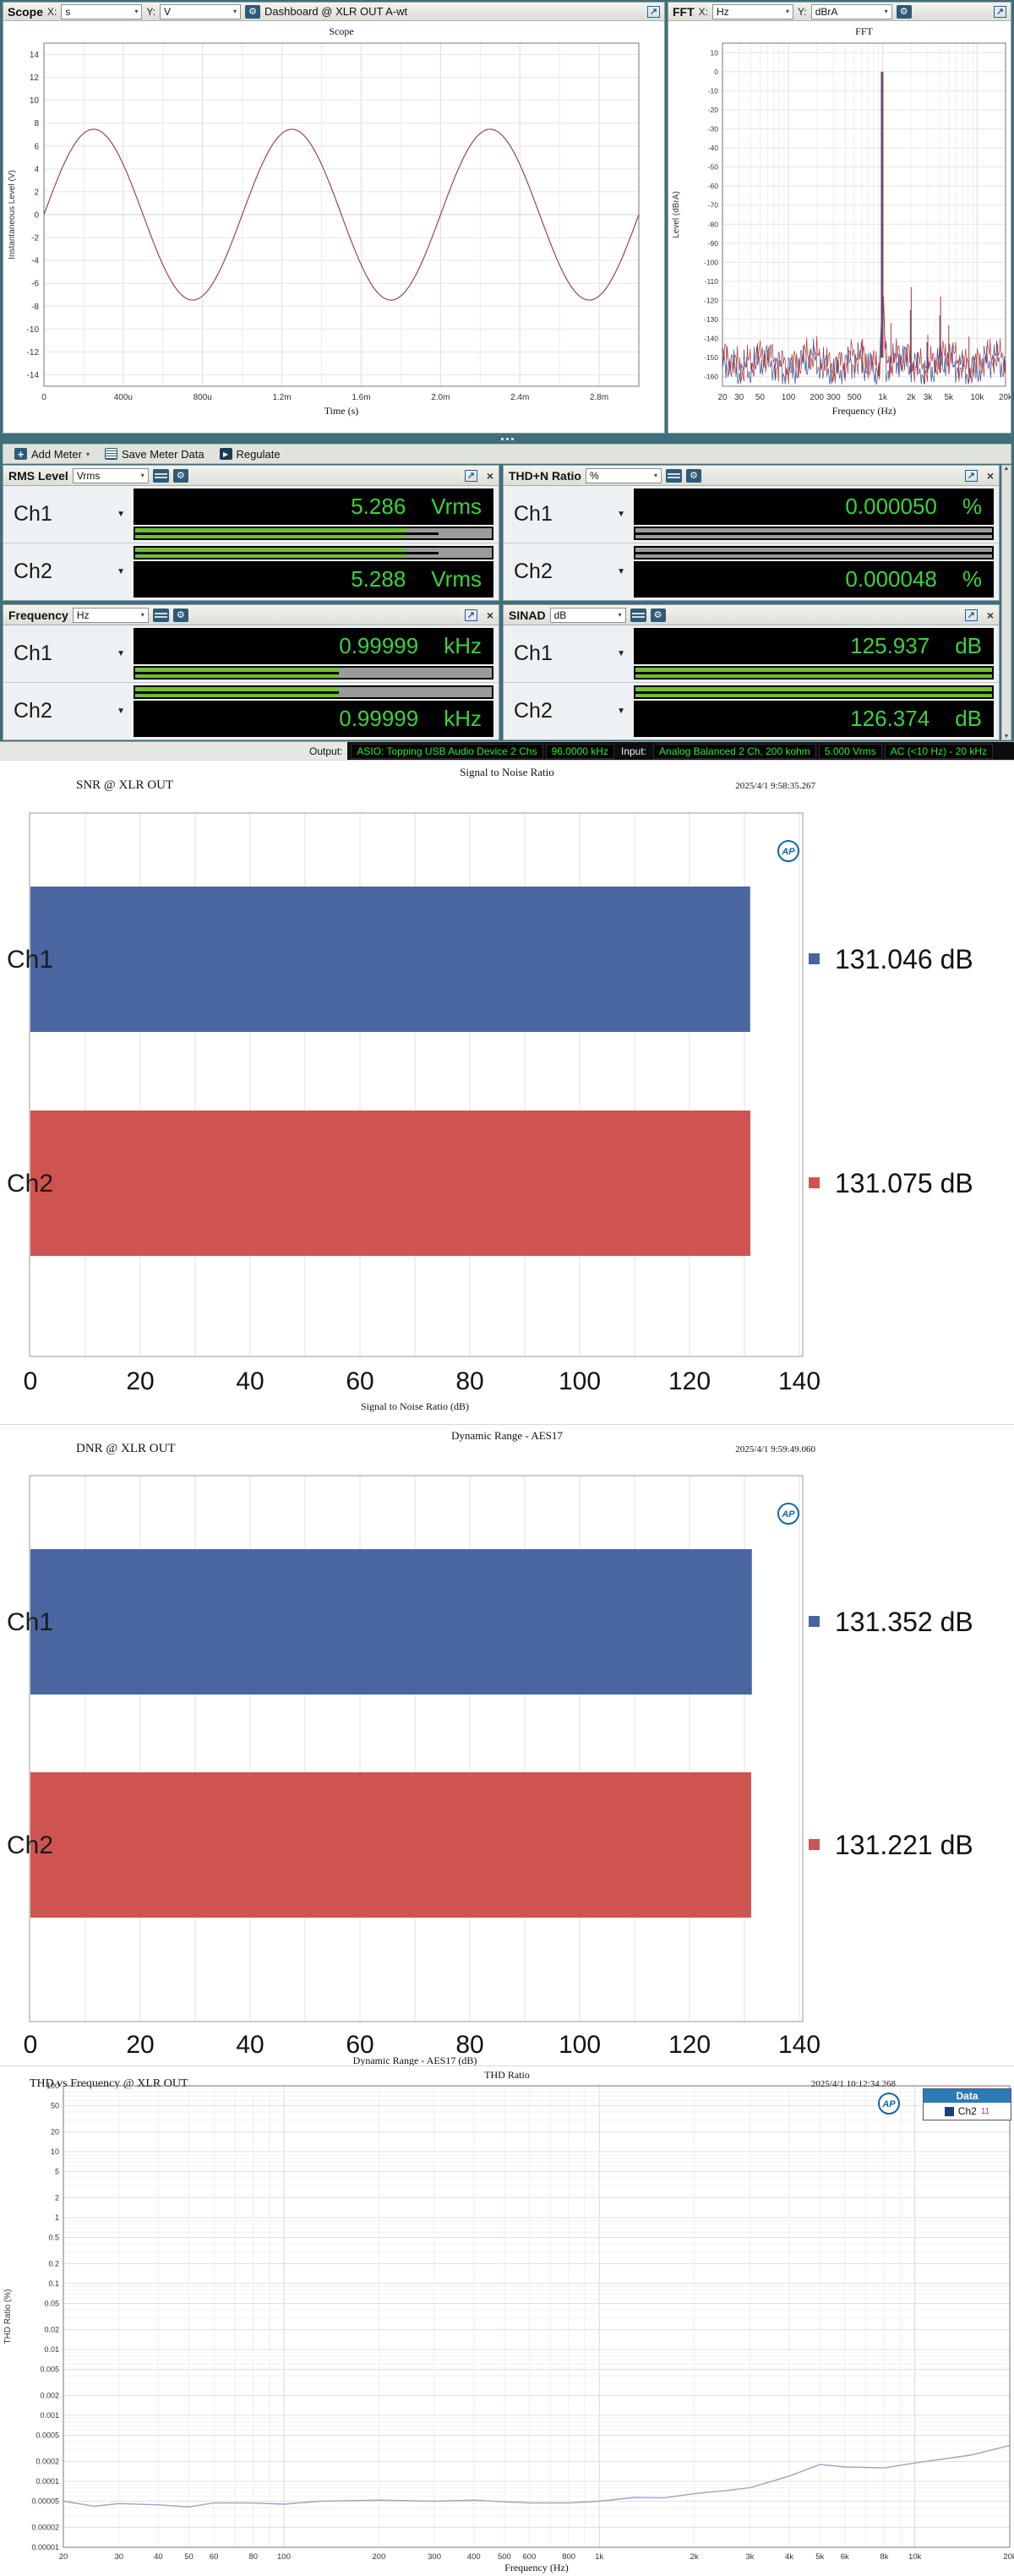 This screenshot has height=2576, width=1014. Describe the element at coordinates (713, 167) in the screenshot. I see `svg-text: -50` at that location.